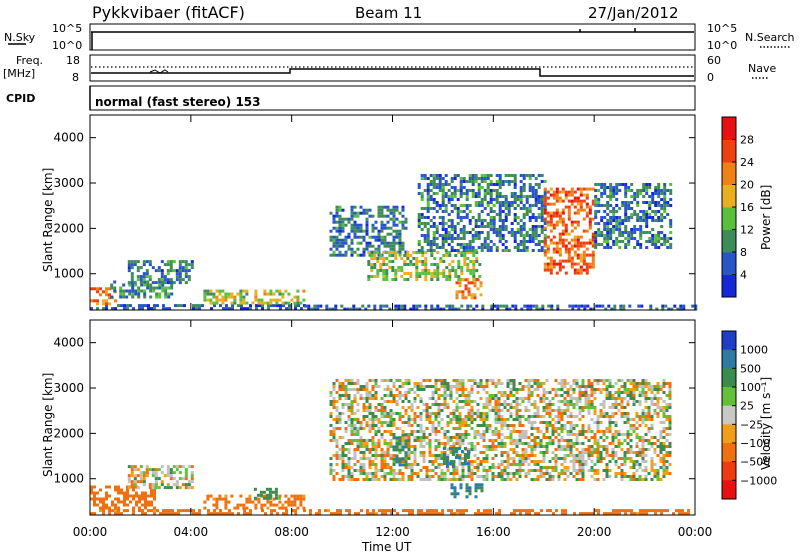 The height and width of the screenshot is (554, 800). What do you see at coordinates (722, 28) in the screenshot?
I see `noise-right-tick-top: 10^5` at bounding box center [722, 28].